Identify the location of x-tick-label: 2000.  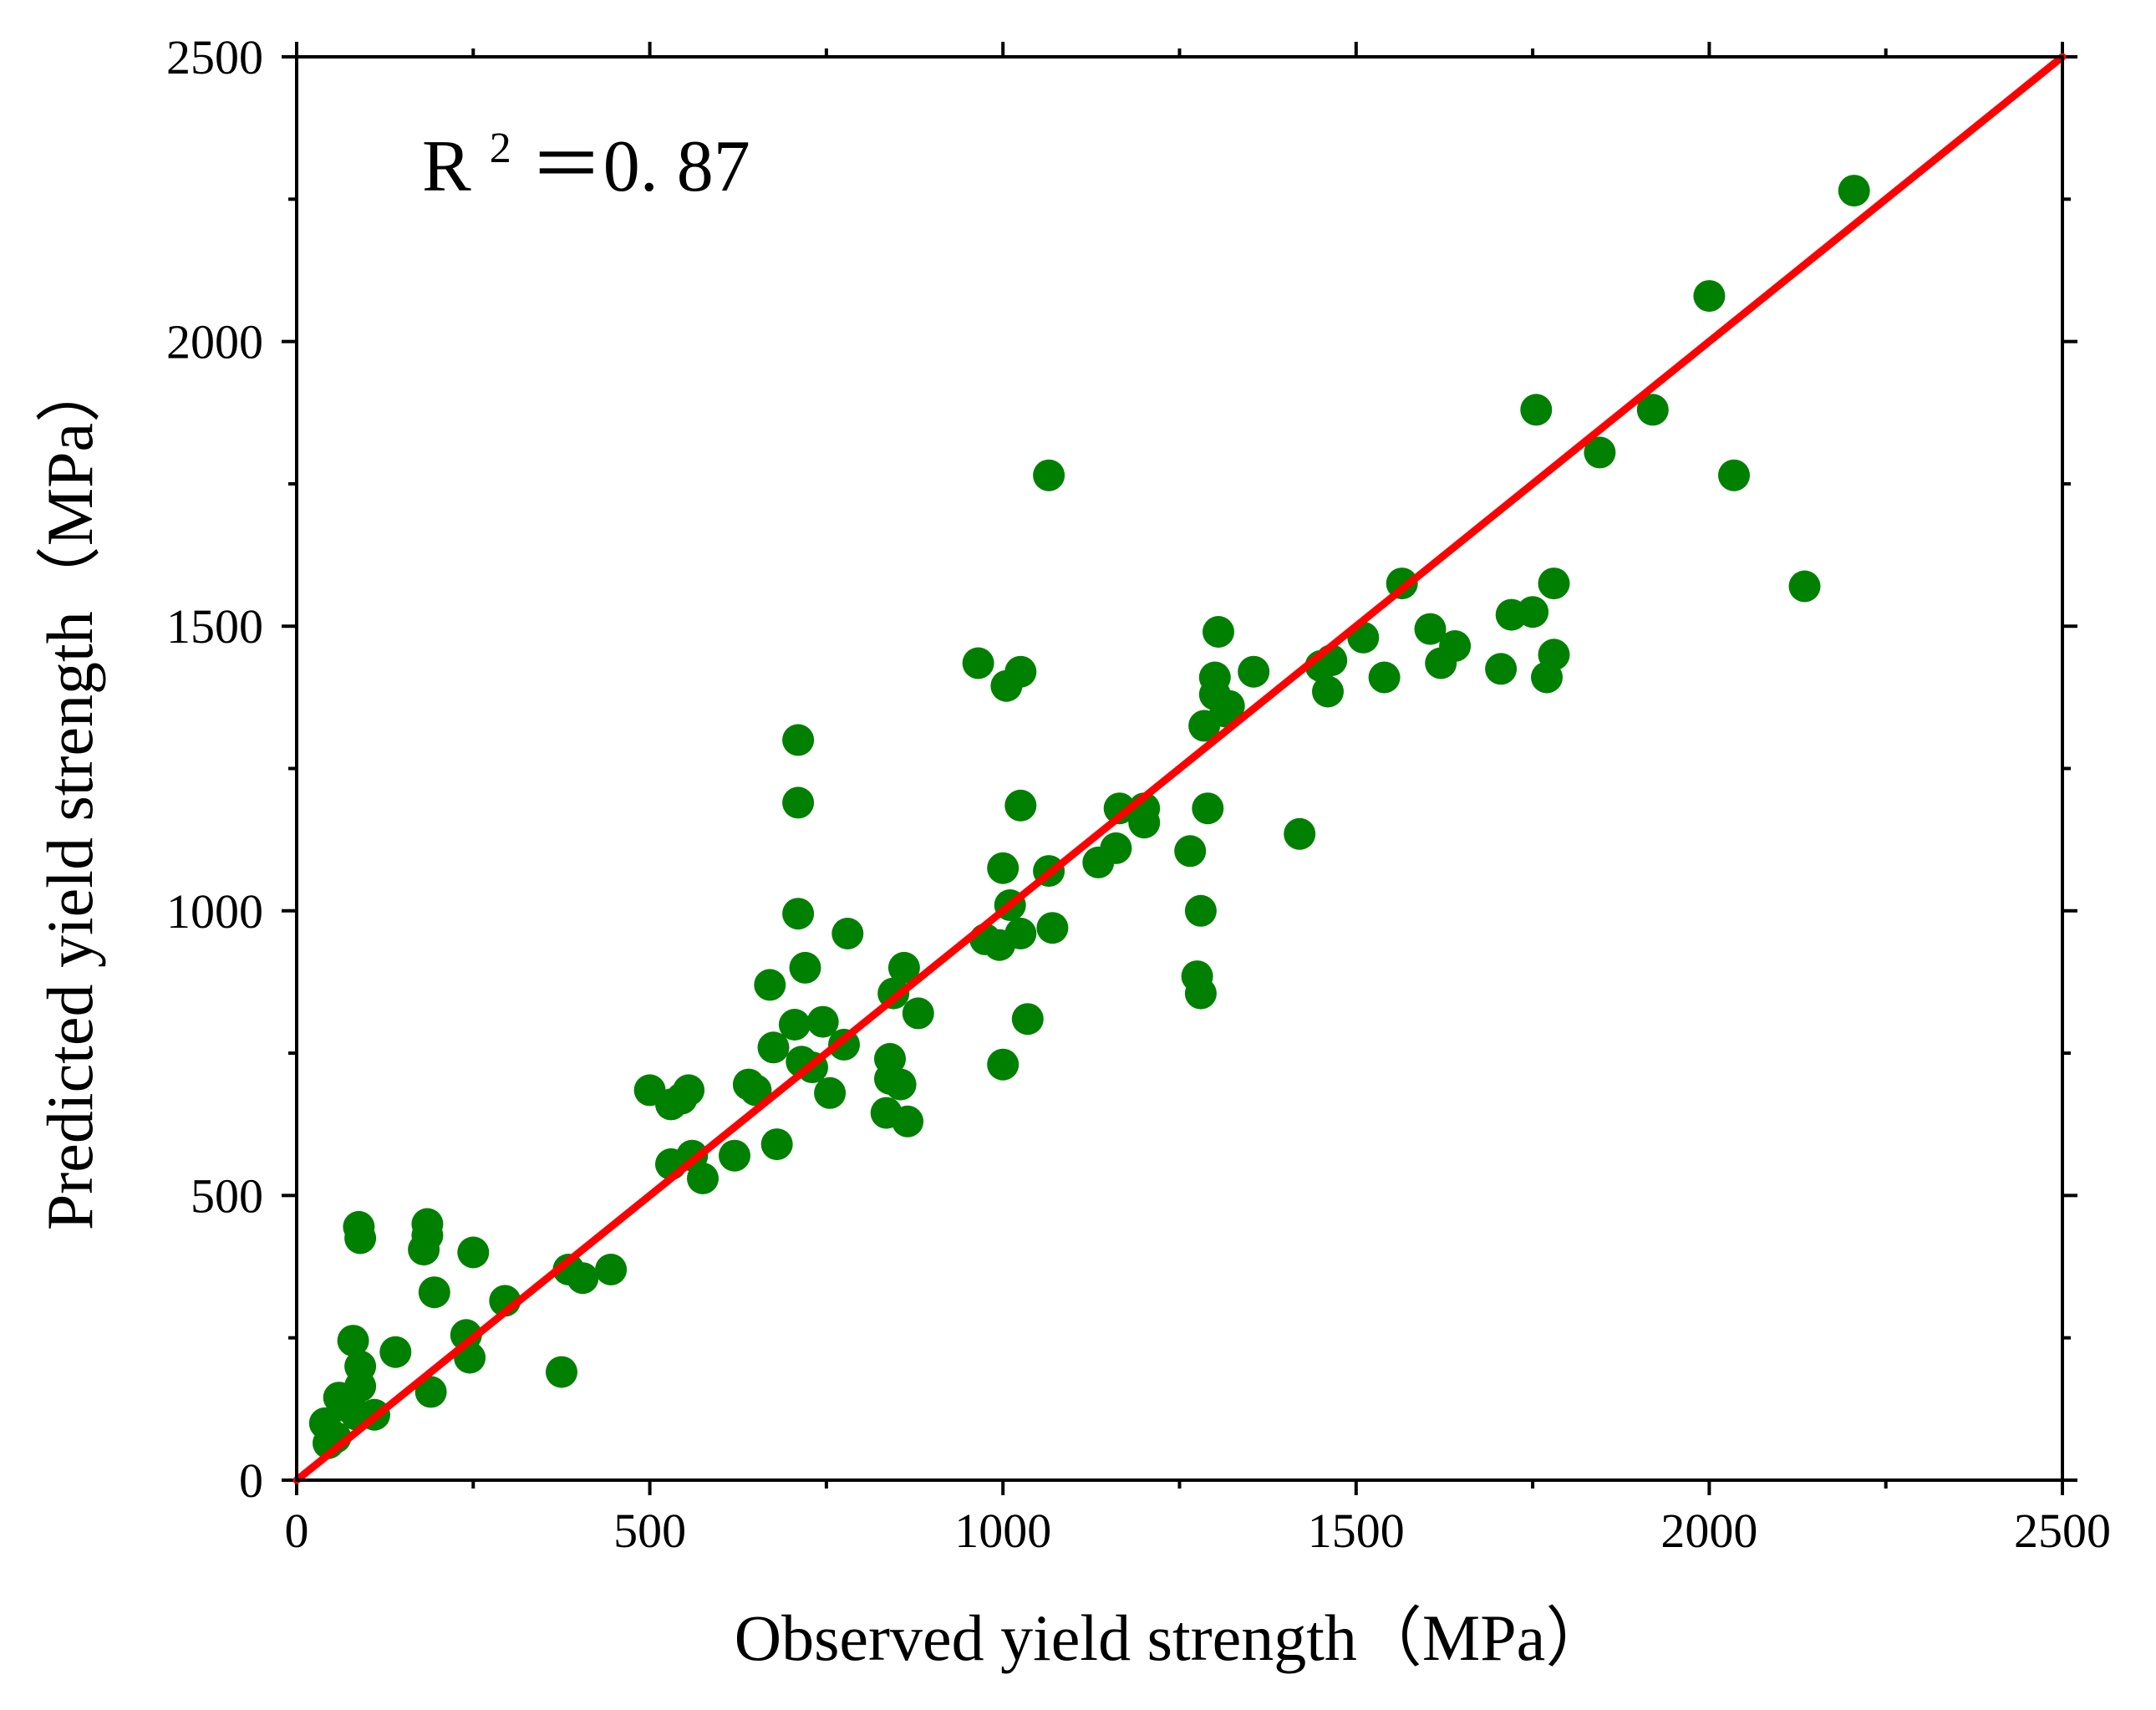
(1708, 1531).